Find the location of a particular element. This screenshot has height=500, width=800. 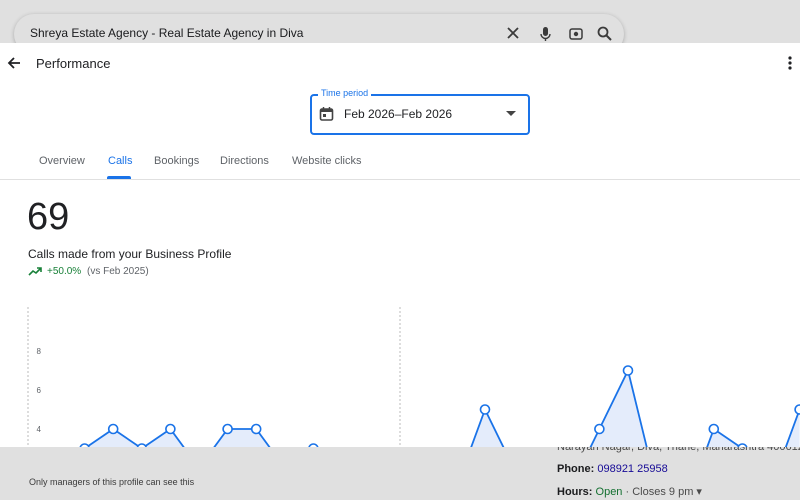

metric-change-row: +50.0% (vs Feb 2025) is located at coordinates (98, 271).